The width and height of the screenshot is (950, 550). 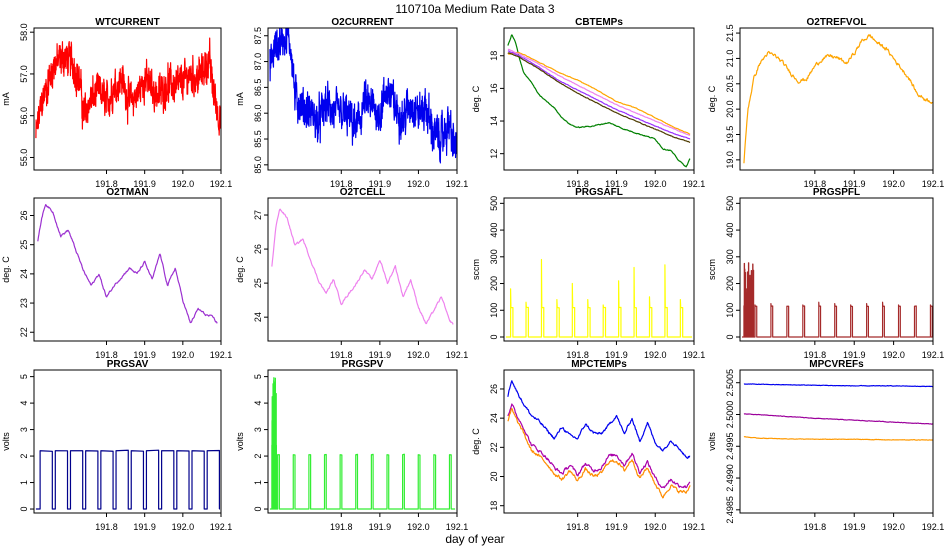 What do you see at coordinates (730, 510) in the screenshot?
I see `y-tick-label: 2.4985` at bounding box center [730, 510].